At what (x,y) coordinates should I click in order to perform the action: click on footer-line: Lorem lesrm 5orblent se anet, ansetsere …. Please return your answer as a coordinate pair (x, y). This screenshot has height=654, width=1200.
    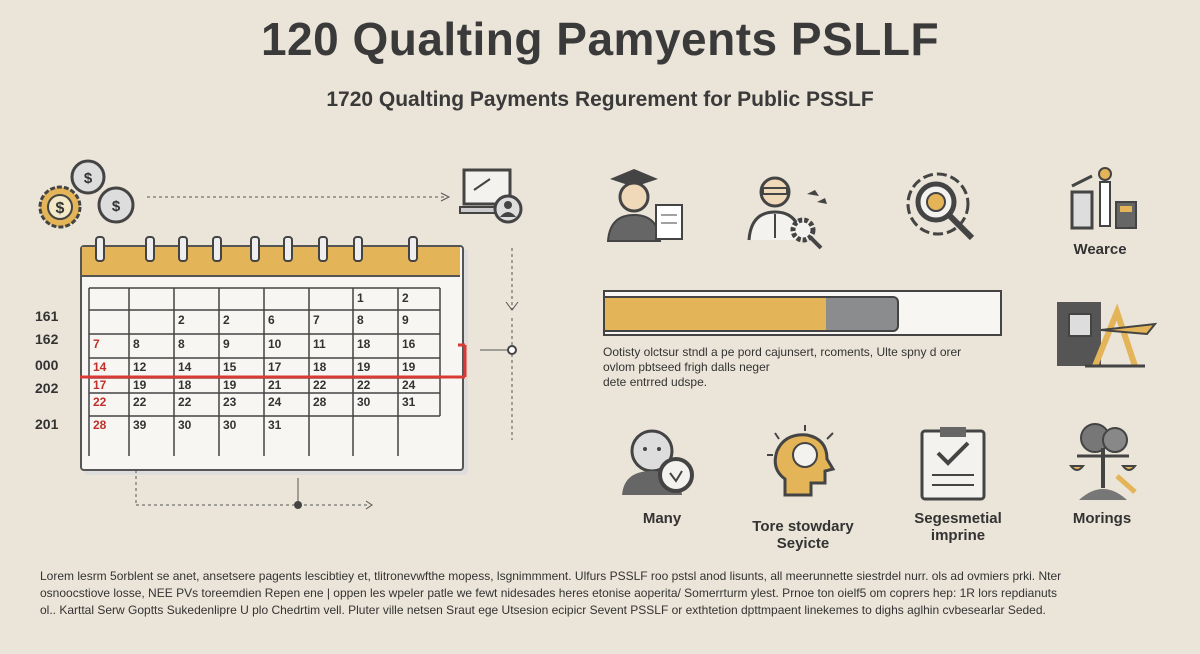
    Looking at the image, I should click on (551, 576).